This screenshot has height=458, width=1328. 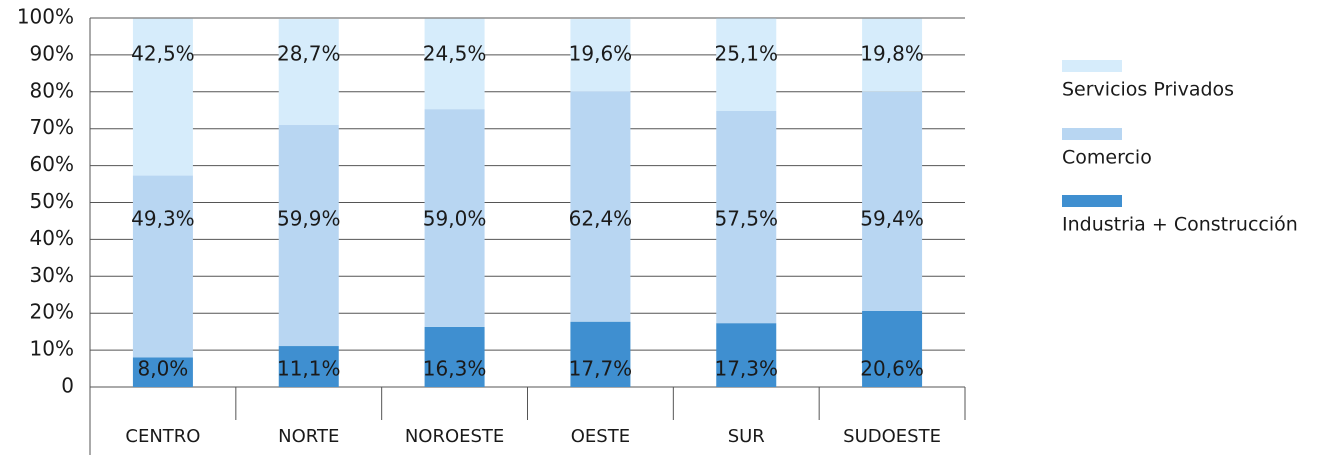 What do you see at coordinates (45, 17) in the screenshot?
I see `y-tick-label: 100%` at bounding box center [45, 17].